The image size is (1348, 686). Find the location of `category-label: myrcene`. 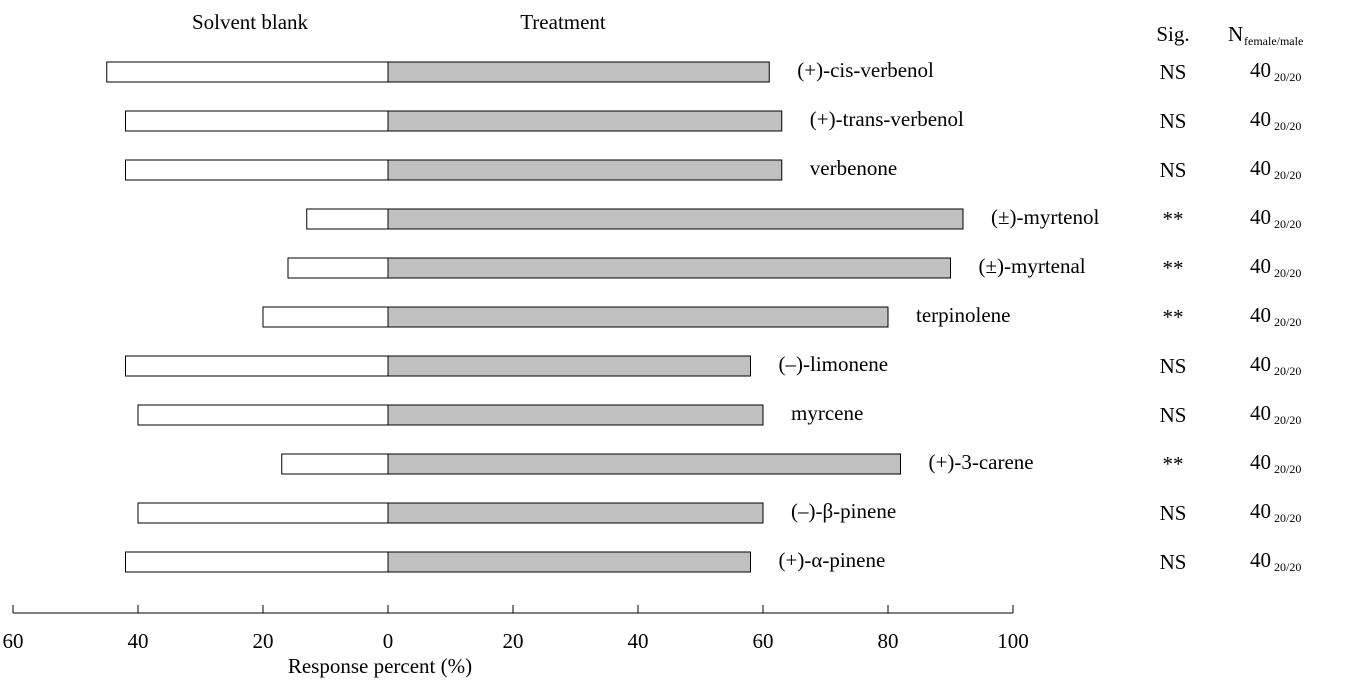

category-label: myrcene is located at coordinates (827, 413).